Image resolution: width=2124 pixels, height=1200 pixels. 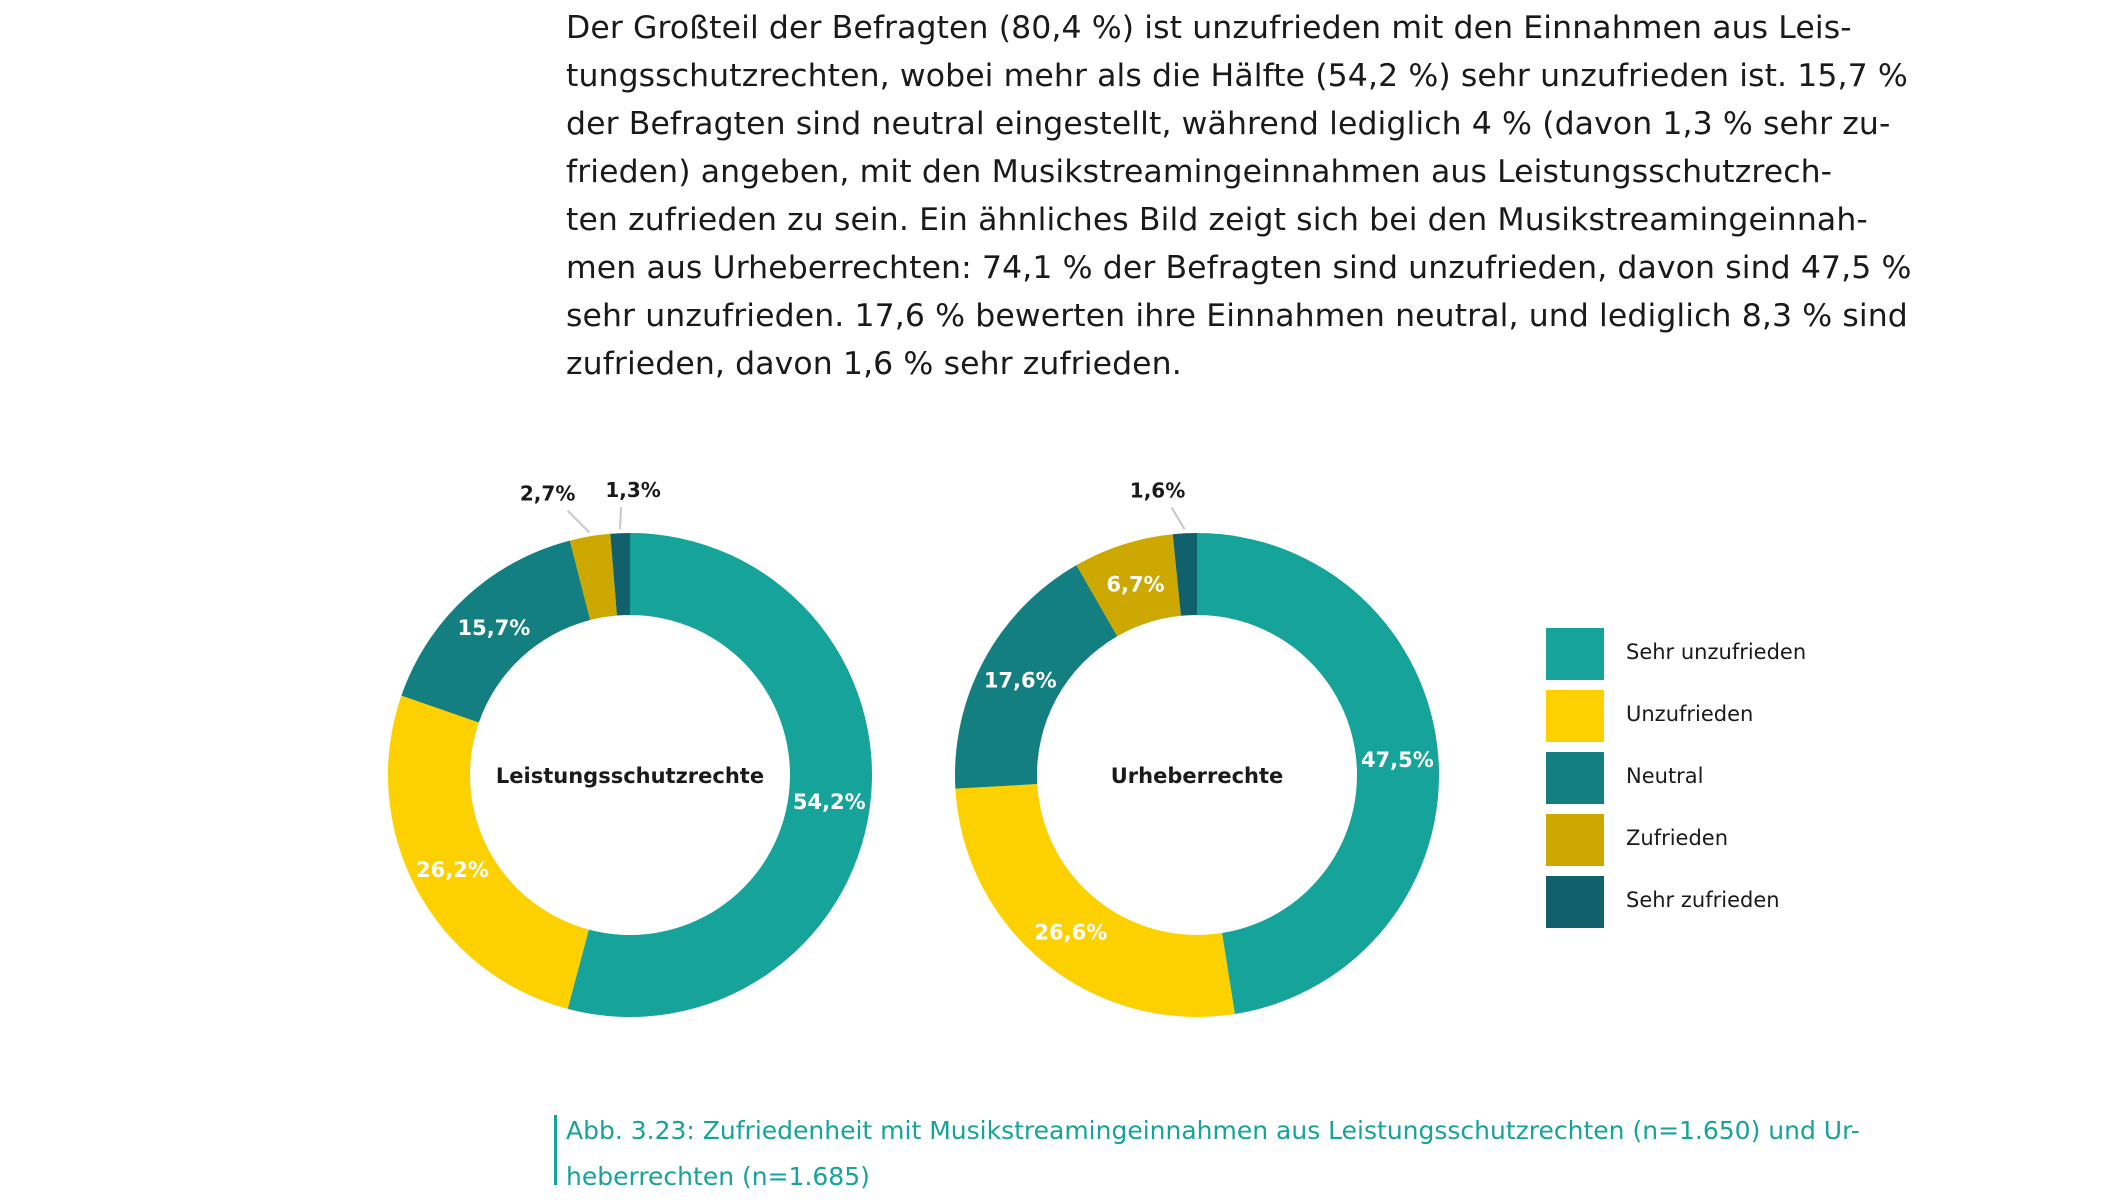 I want to click on legend-label: Sehr unzufrieden, so click(x=1716, y=652).